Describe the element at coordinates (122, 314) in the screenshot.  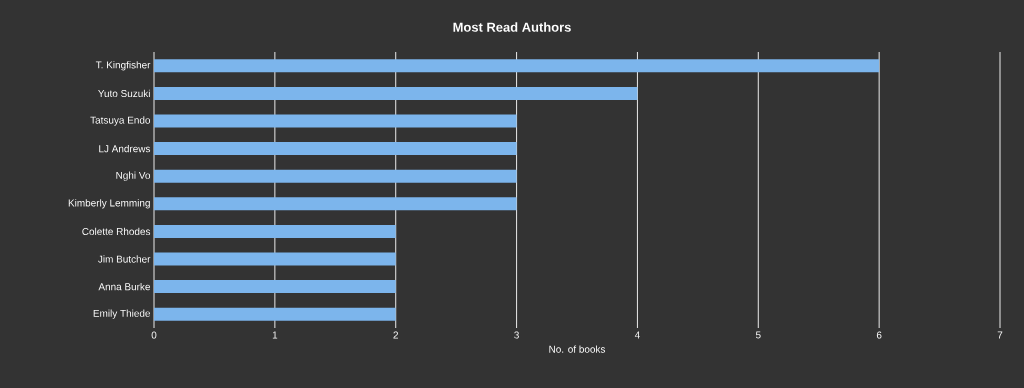
I see `y-tick-label: Emily Thiede` at that location.